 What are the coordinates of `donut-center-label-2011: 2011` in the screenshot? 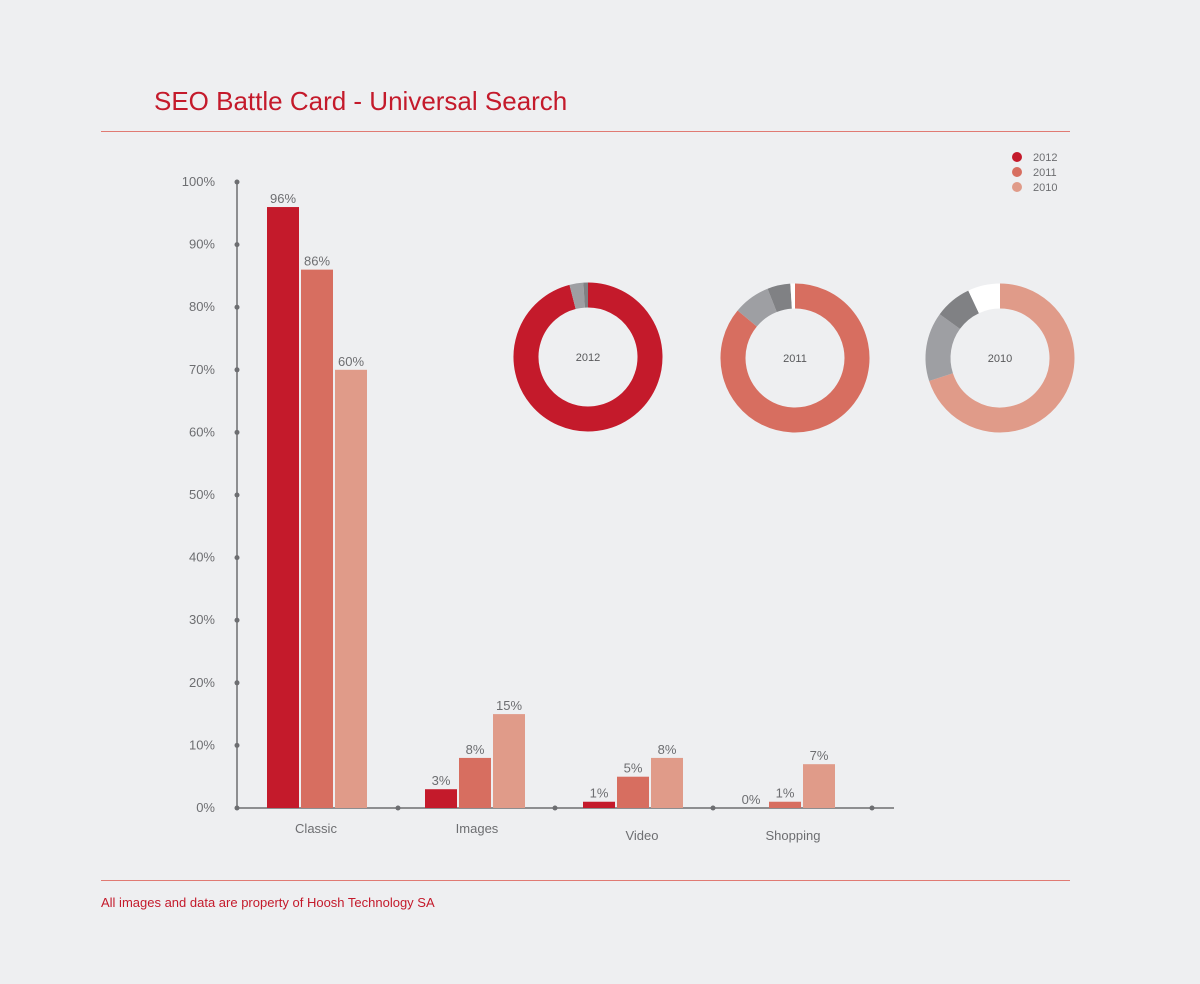 It's located at (795, 359).